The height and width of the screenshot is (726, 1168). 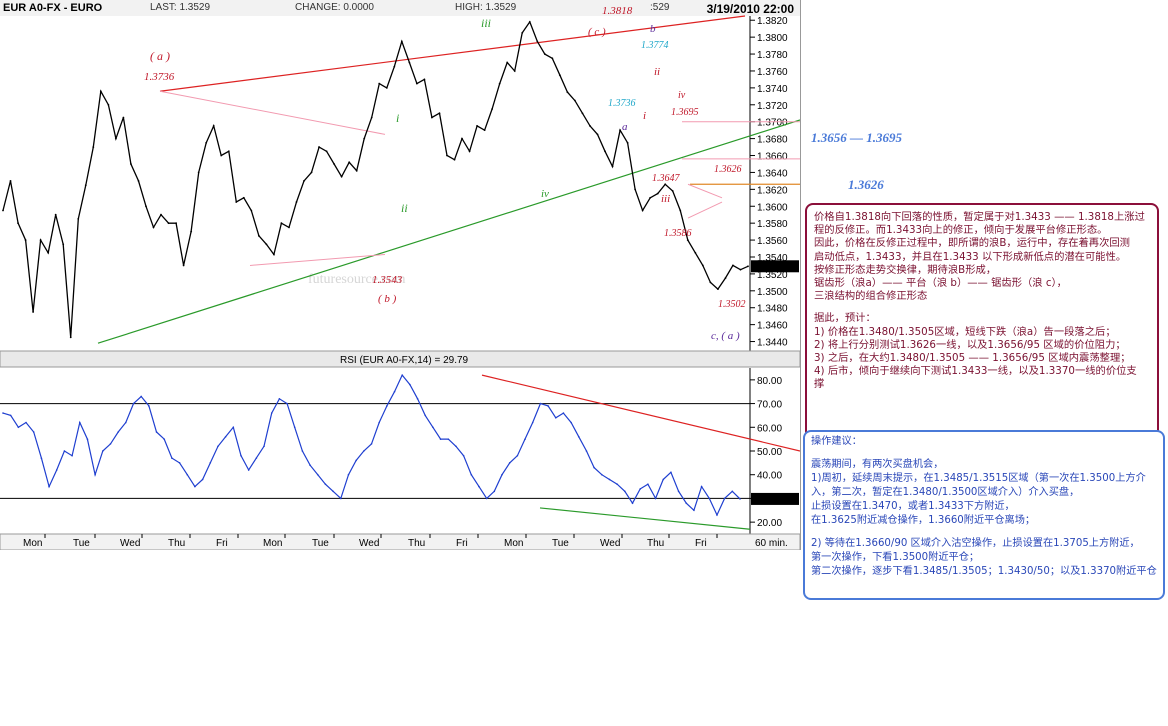 I want to click on analysis-line: 2) 将上行分别测试1.3626一线，以及1.3656/95 区域的价位阻力；, so click(x=970, y=344).